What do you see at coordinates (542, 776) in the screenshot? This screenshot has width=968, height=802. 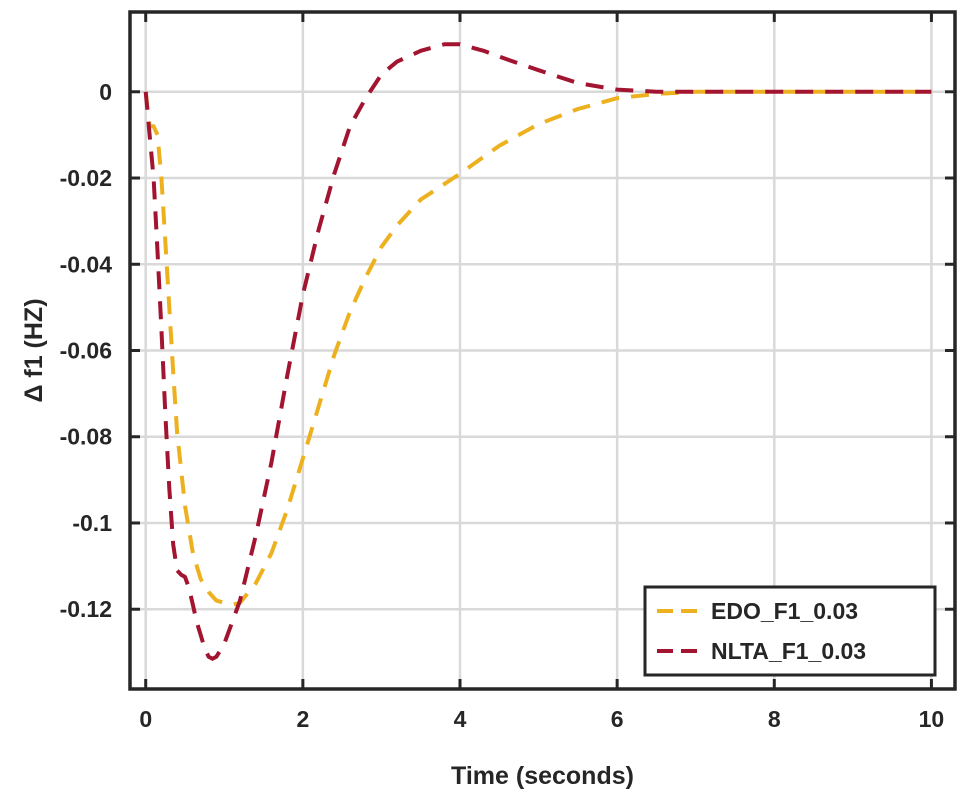 I see `x-axis-title: Time (seconds)` at bounding box center [542, 776].